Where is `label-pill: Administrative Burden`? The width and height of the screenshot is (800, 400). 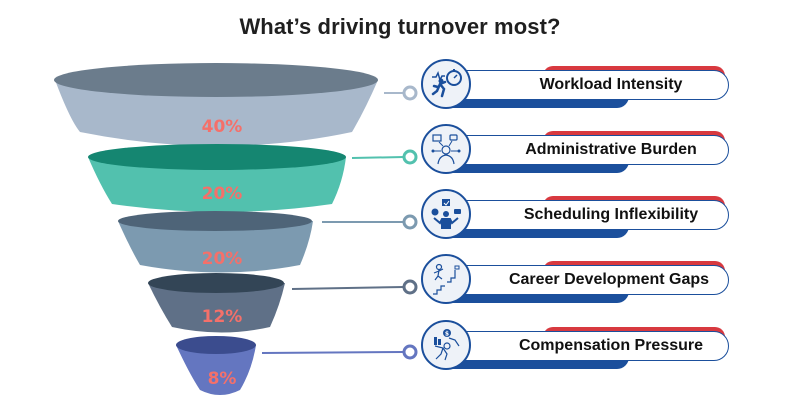
label-pill: Administrative Burden is located at coordinates (590, 150).